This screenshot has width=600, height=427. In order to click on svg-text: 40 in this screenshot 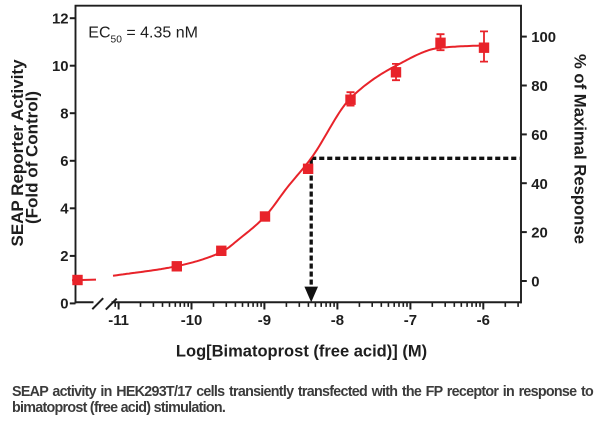, I will do `click(539, 185)`.